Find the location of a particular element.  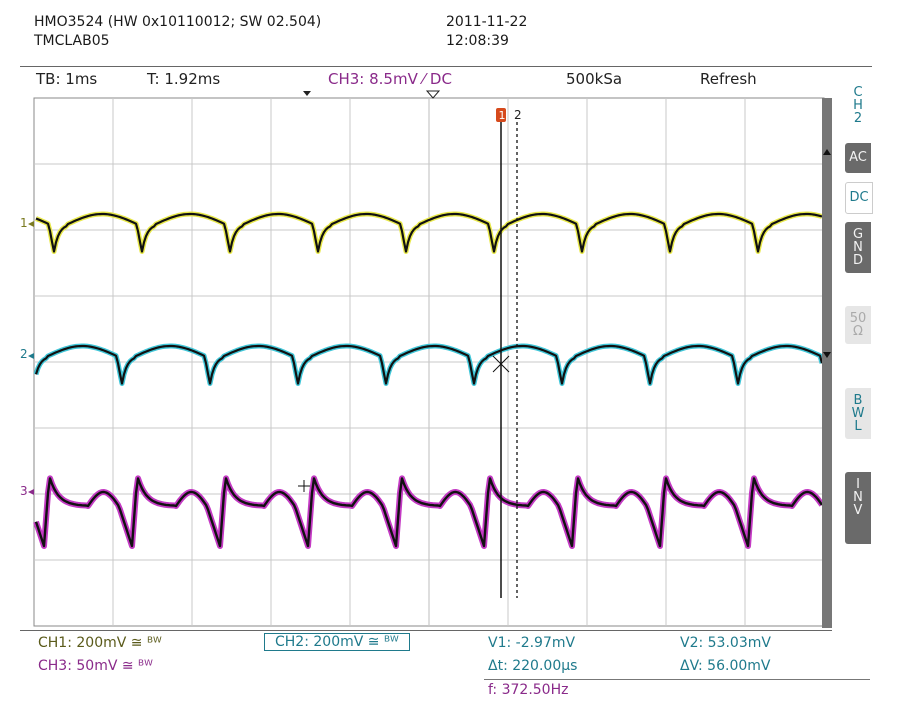

ch3-marker: 3 is located at coordinates (24, 491).